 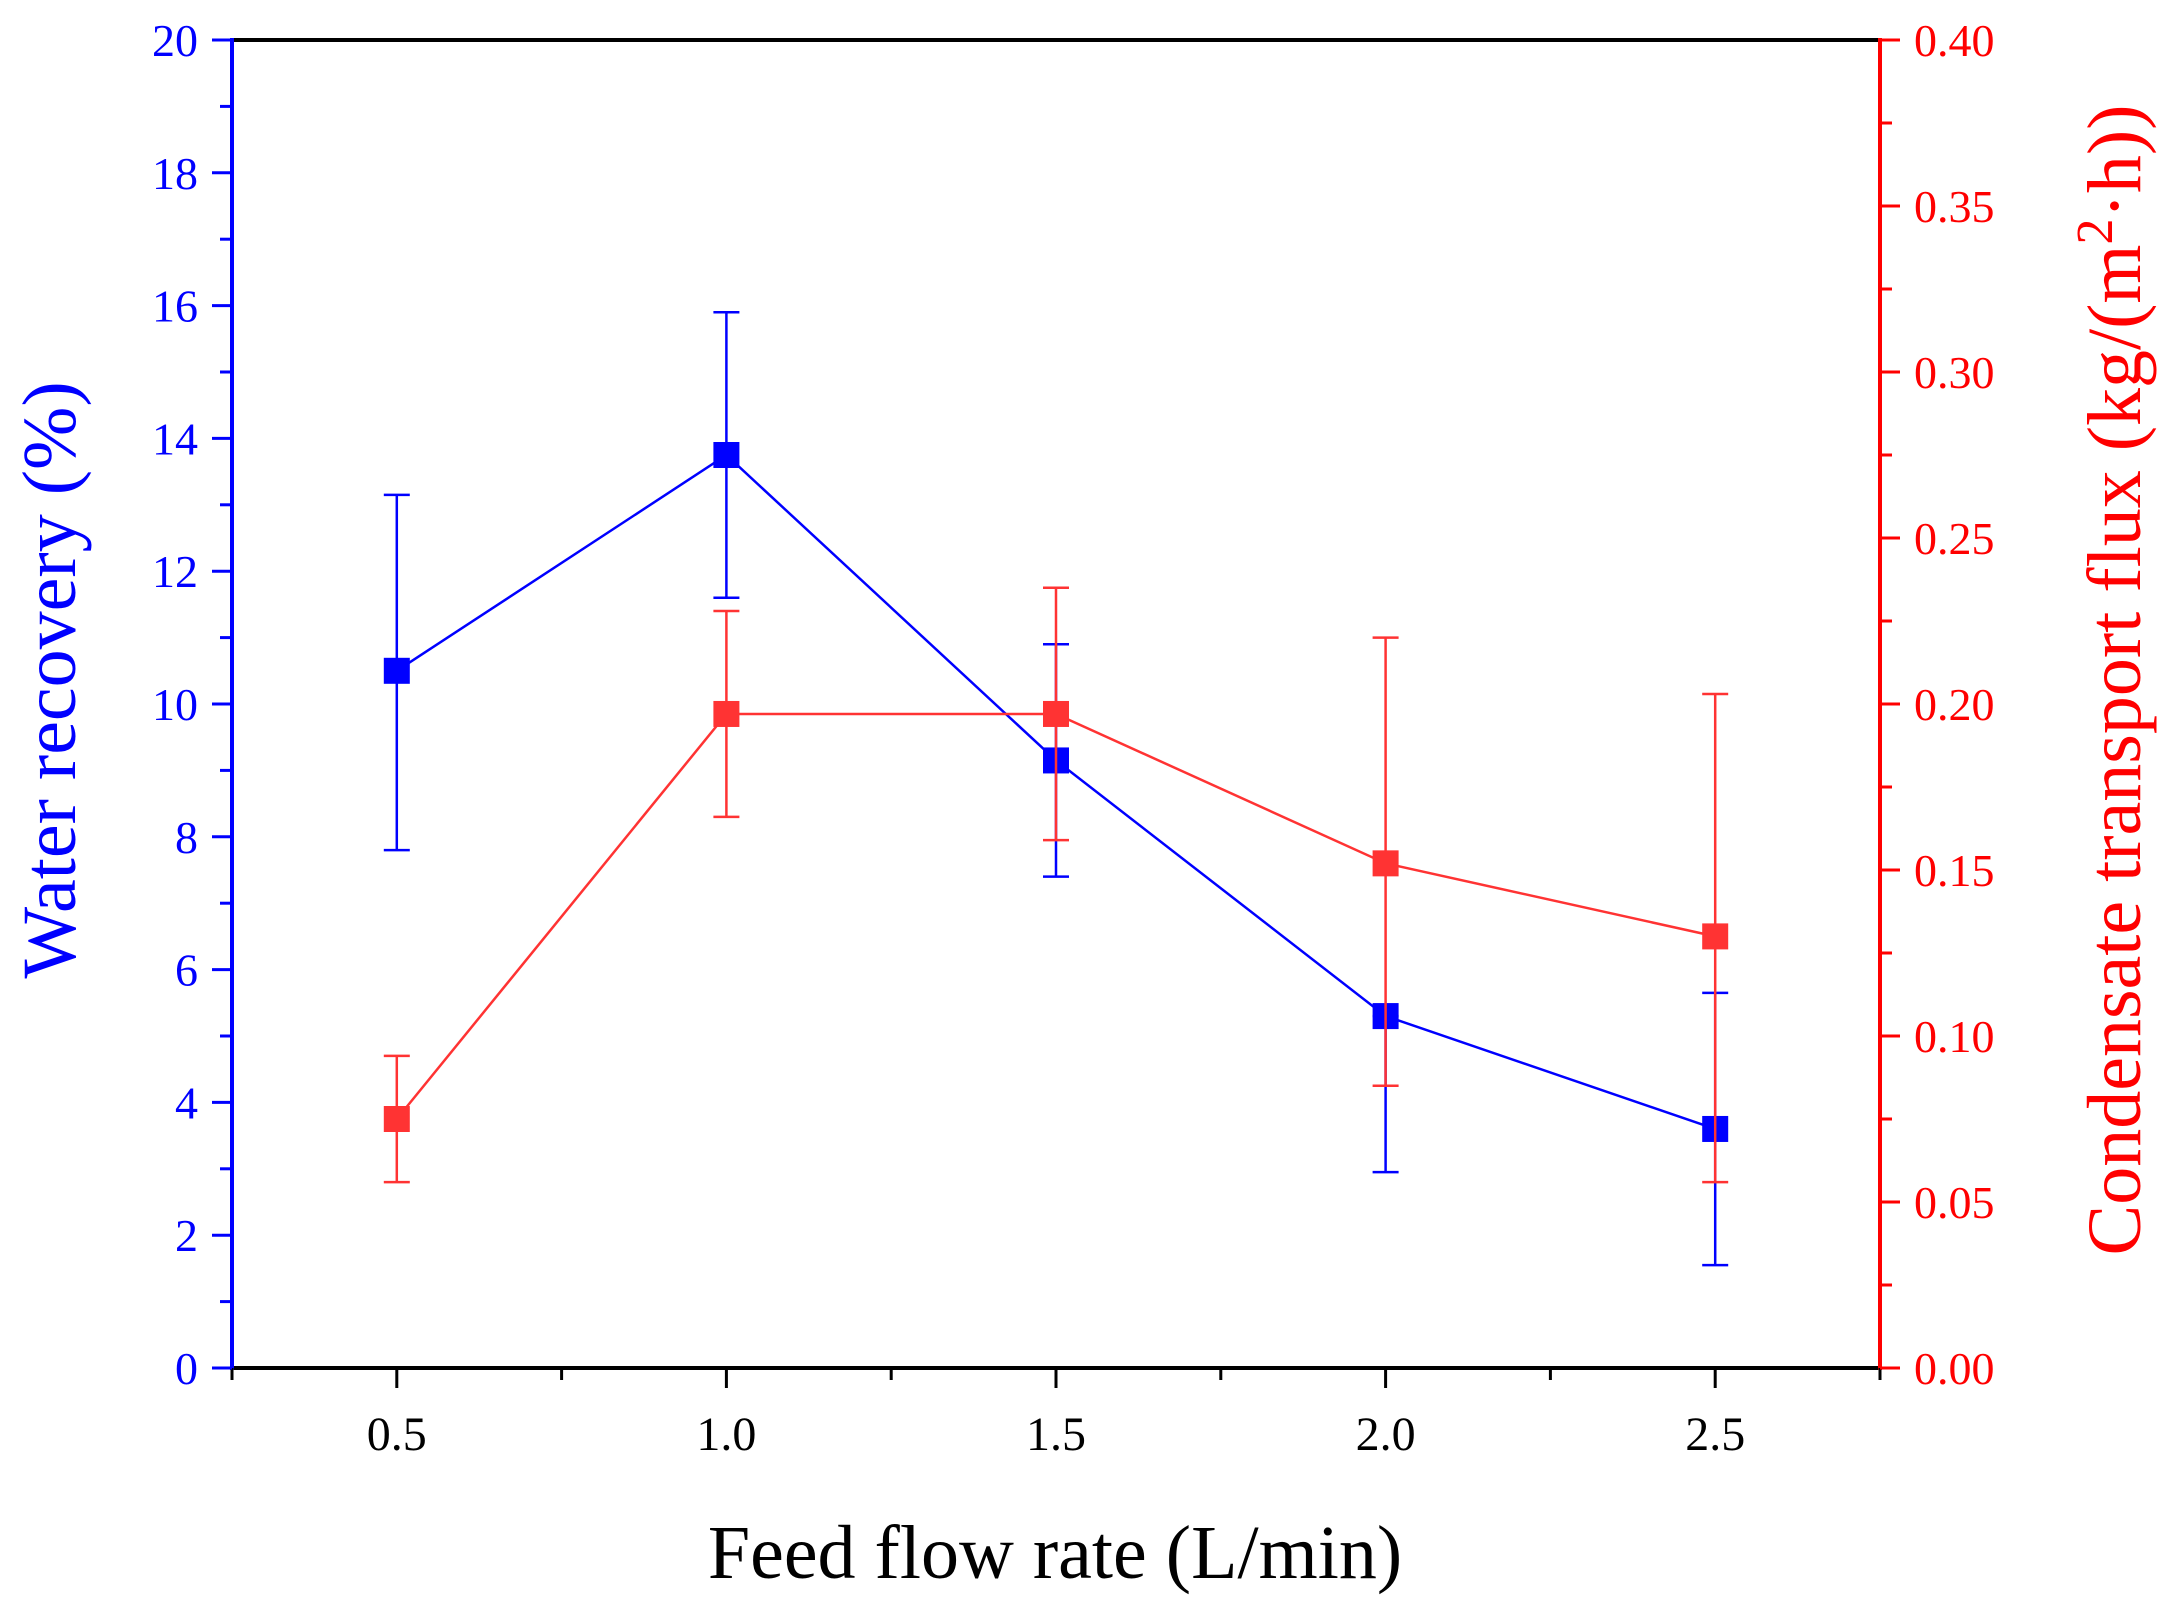 What do you see at coordinates (1954, 1368) in the screenshot?
I see `y-right-tick-label: 0.00` at bounding box center [1954, 1368].